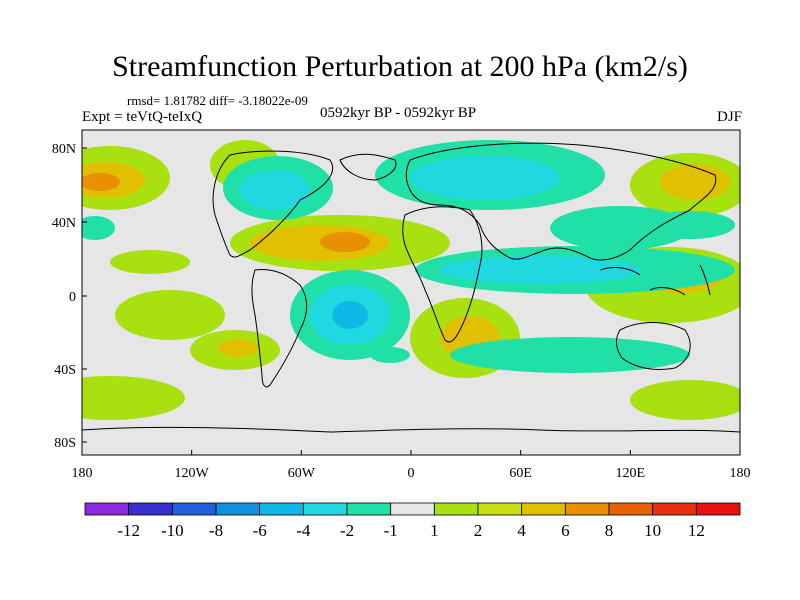 The width and height of the screenshot is (800, 600). I want to click on x-tick-label: 60W, so click(302, 473).